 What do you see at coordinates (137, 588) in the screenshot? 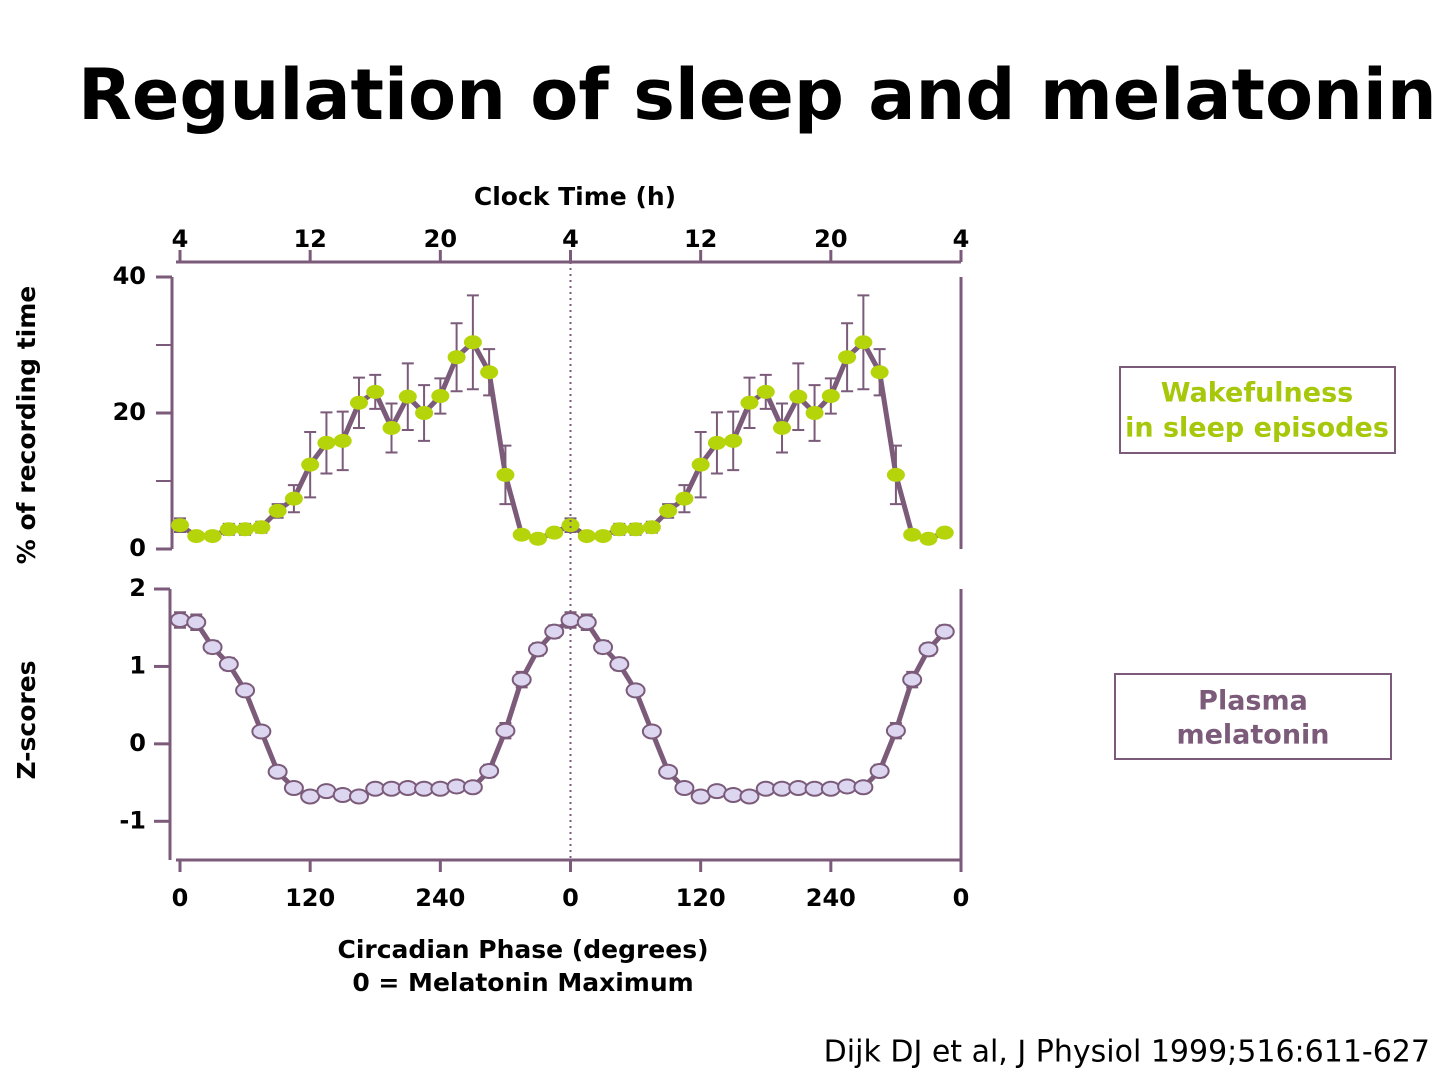
I see `y-tick-label: 2` at bounding box center [137, 588].